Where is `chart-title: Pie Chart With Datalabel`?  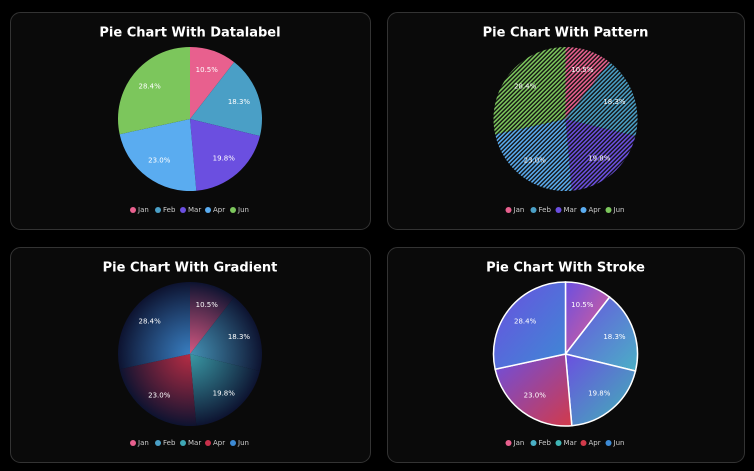 chart-title: Pie Chart With Datalabel is located at coordinates (189, 33).